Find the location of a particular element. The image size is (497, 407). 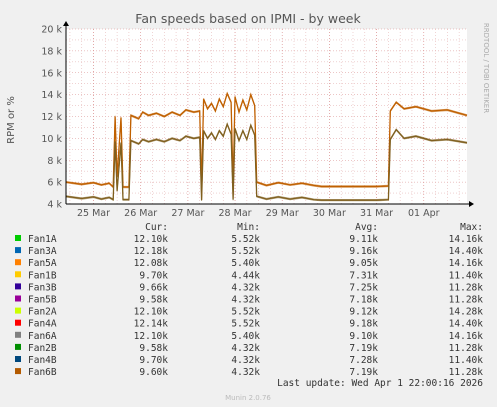

legend-cur: 9.58k is located at coordinates (153, 300).